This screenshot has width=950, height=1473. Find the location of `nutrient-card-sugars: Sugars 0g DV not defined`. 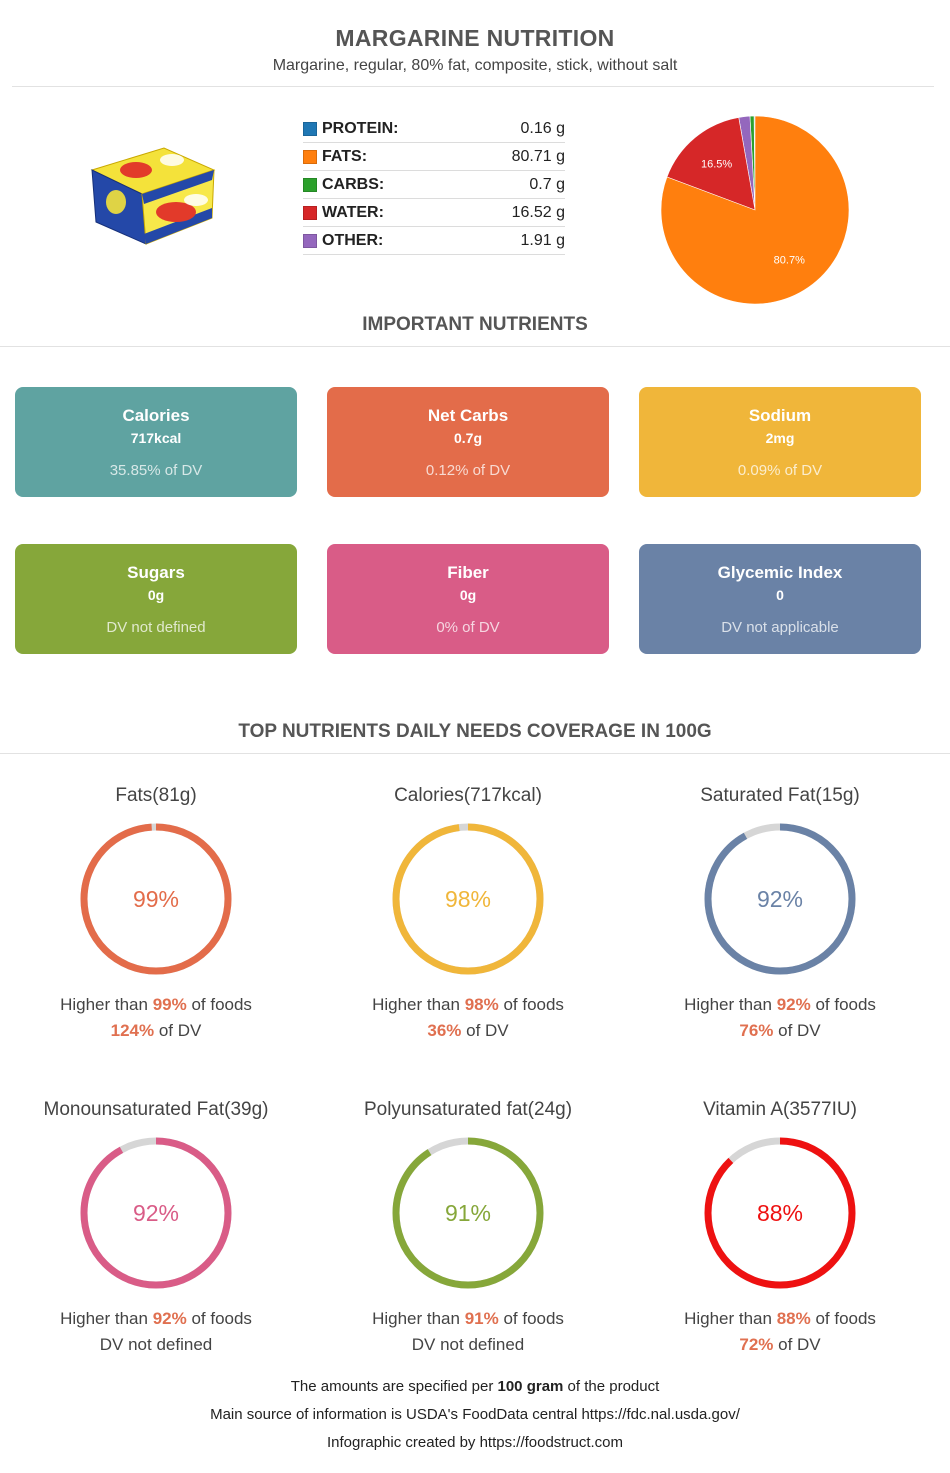

nutrient-card-sugars: Sugars 0g DV not defined is located at coordinates (156, 599).